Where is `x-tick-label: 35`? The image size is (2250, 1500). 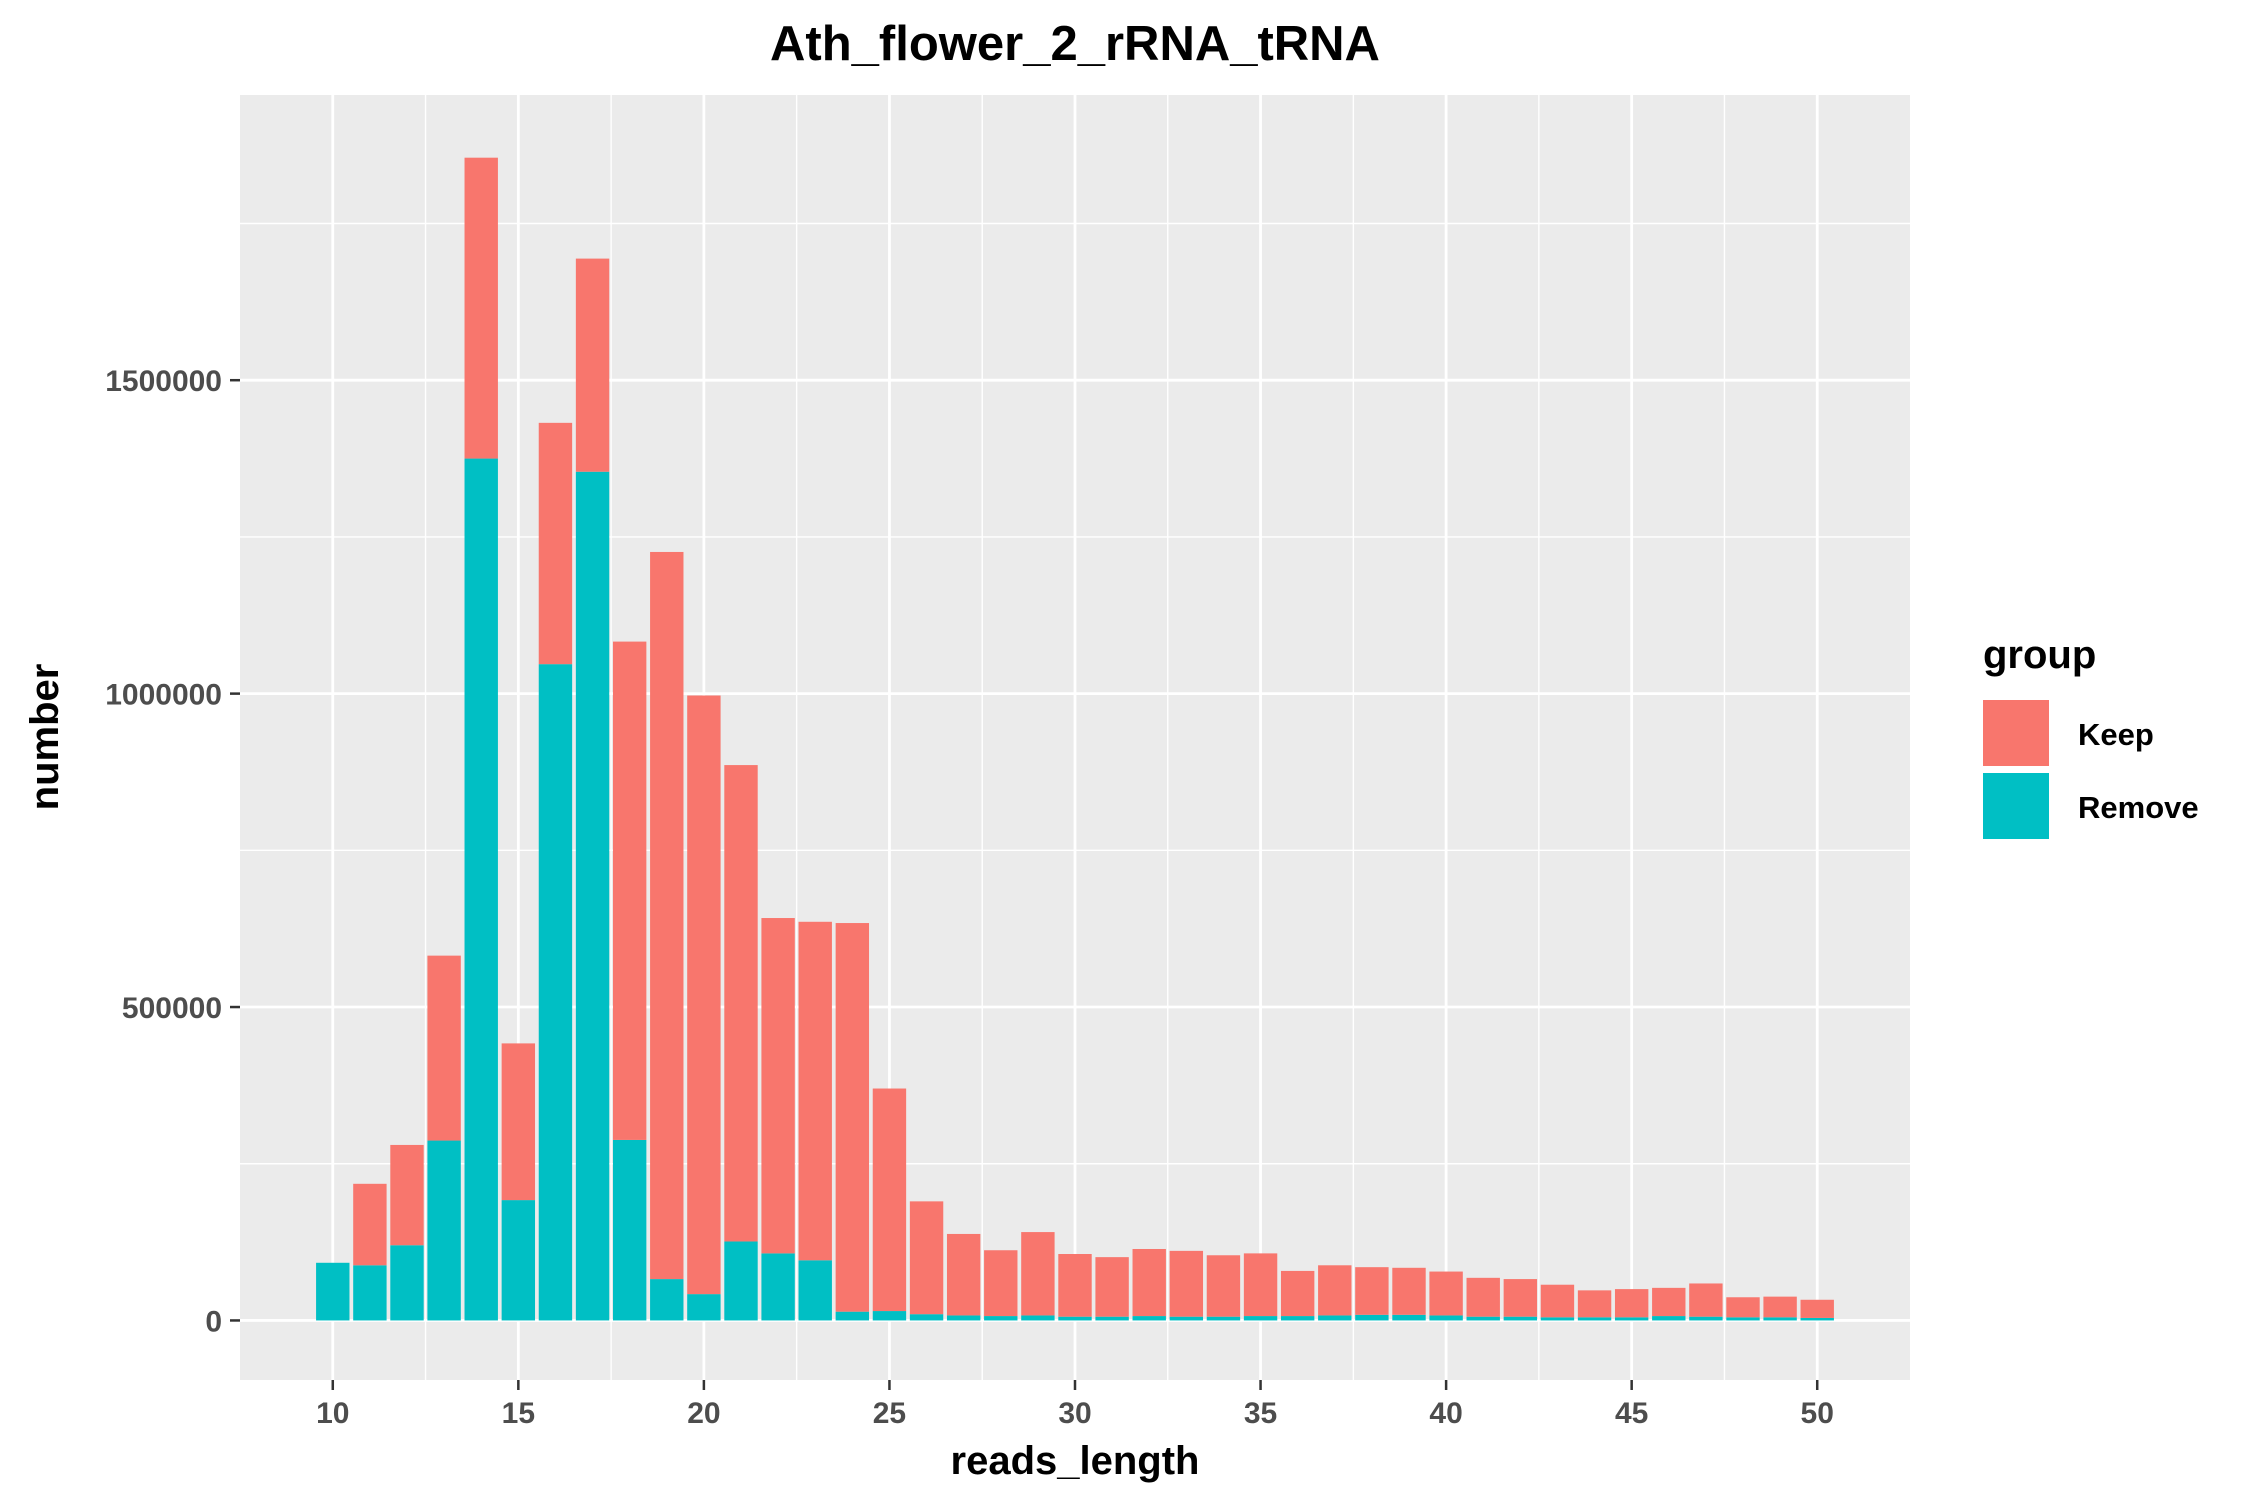 x-tick-label: 35 is located at coordinates (1260, 1413).